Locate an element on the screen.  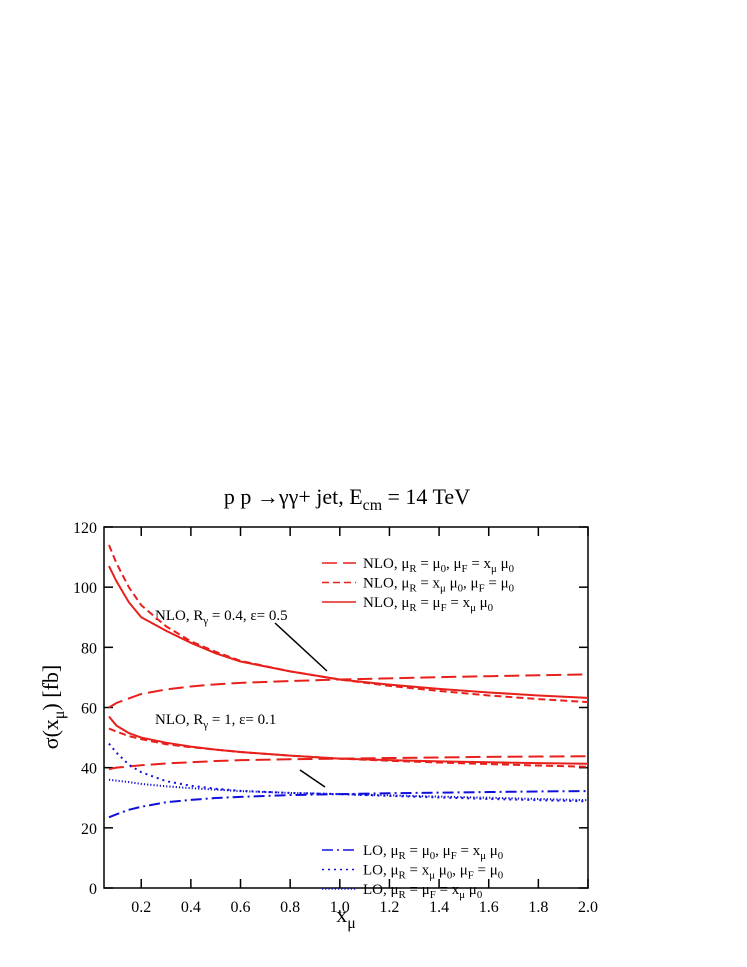
annotation: NLO, Rγ = 0.4, ε= 0.5 is located at coordinates (221, 617).